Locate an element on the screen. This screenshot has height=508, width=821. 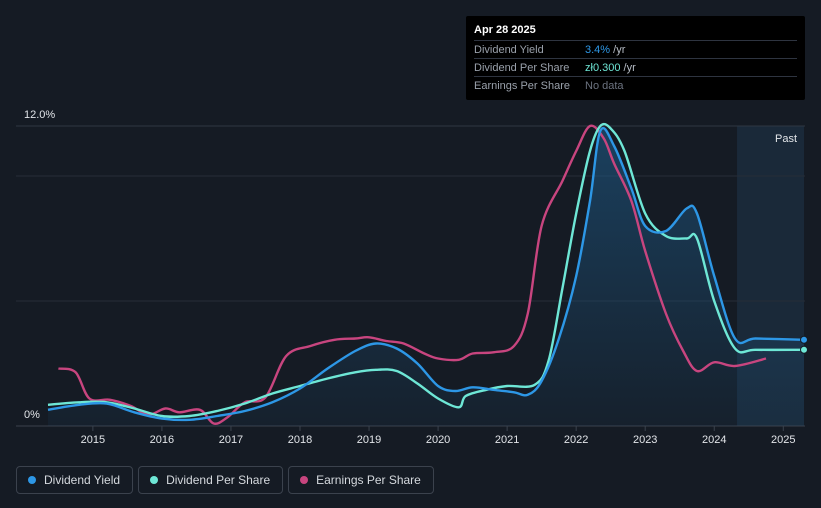
x-tick-label: 2023 is located at coordinates (645, 440).